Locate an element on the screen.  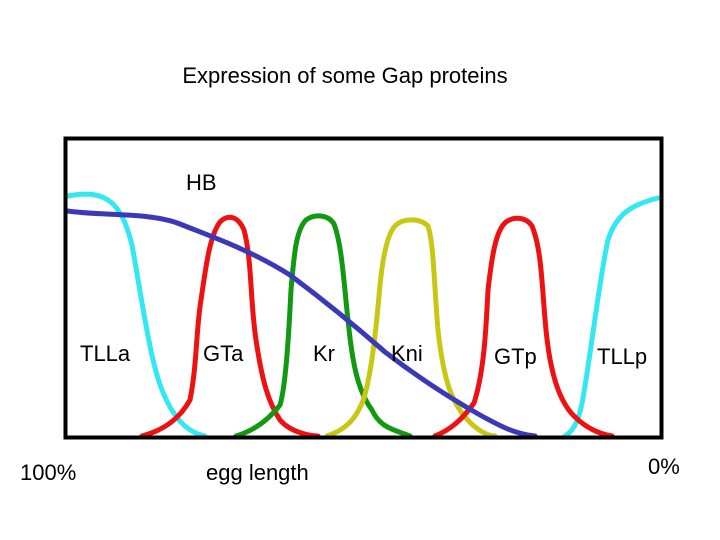
label-tllp: TLLp is located at coordinates (622, 356).